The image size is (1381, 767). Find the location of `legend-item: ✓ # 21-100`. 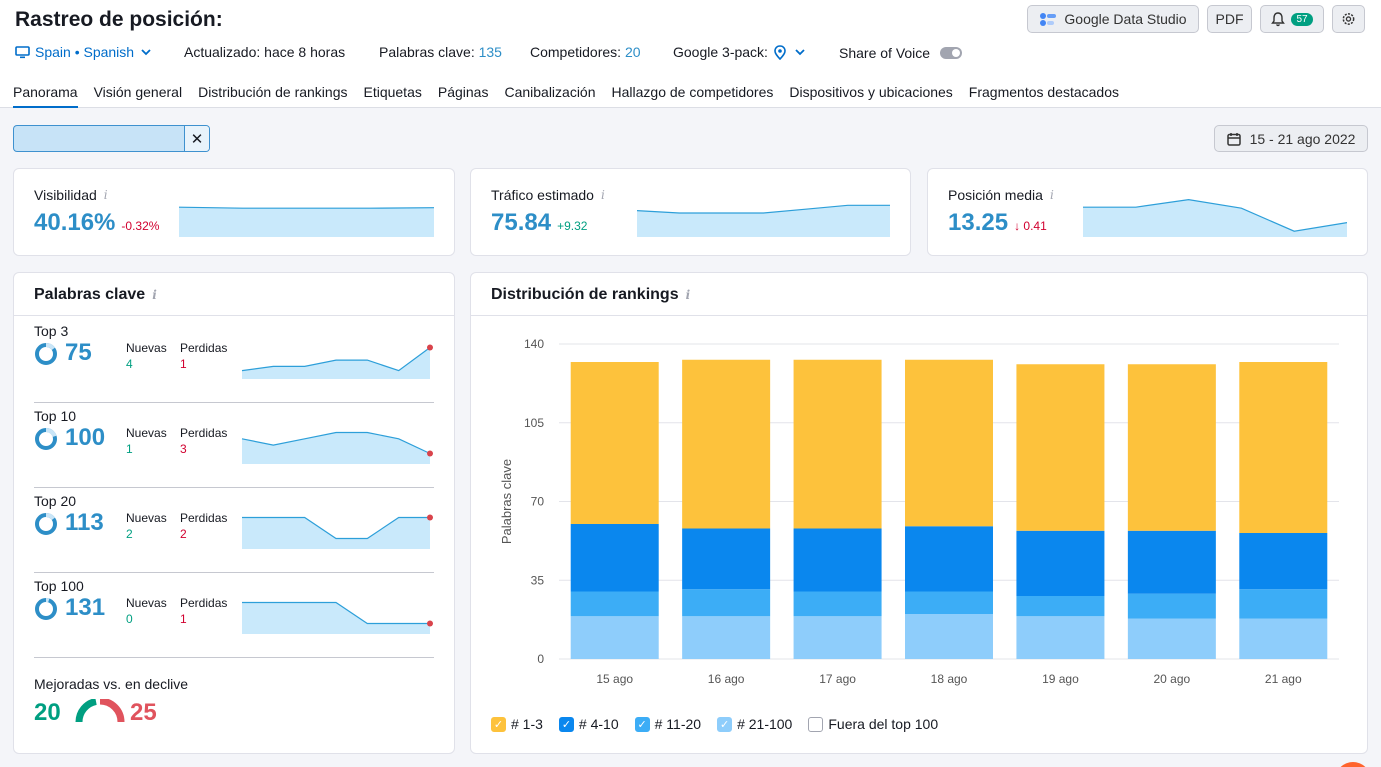

legend-item: ✓ # 21-100 is located at coordinates (754, 724).